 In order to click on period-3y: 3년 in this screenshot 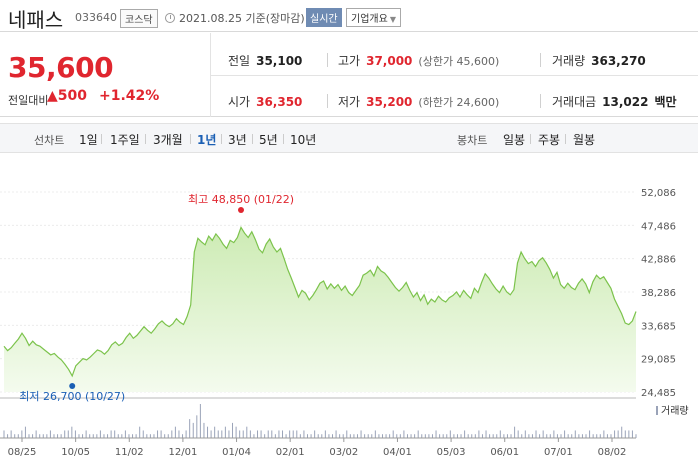, I will do `click(237, 140)`.